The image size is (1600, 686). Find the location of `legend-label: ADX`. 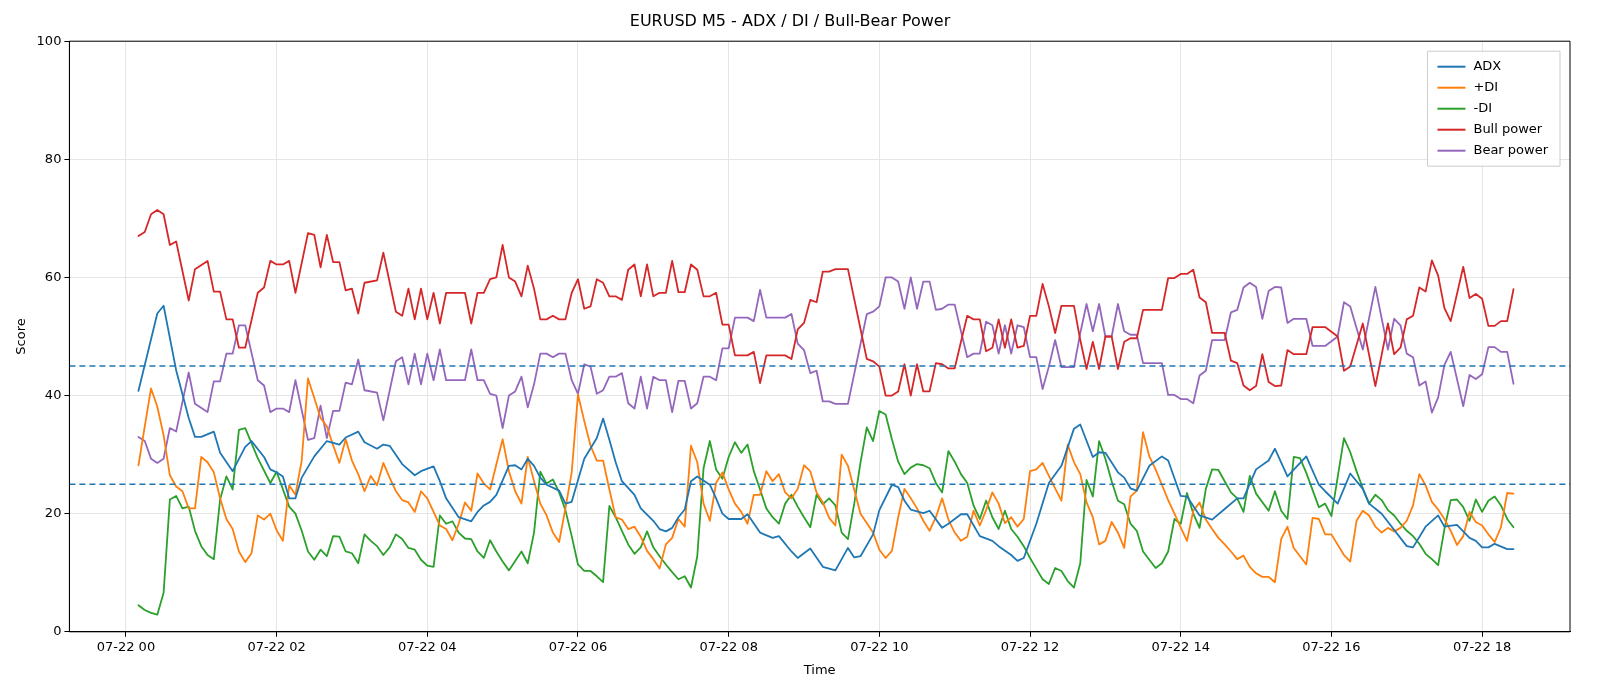

legend-label: ADX is located at coordinates (1487, 66).